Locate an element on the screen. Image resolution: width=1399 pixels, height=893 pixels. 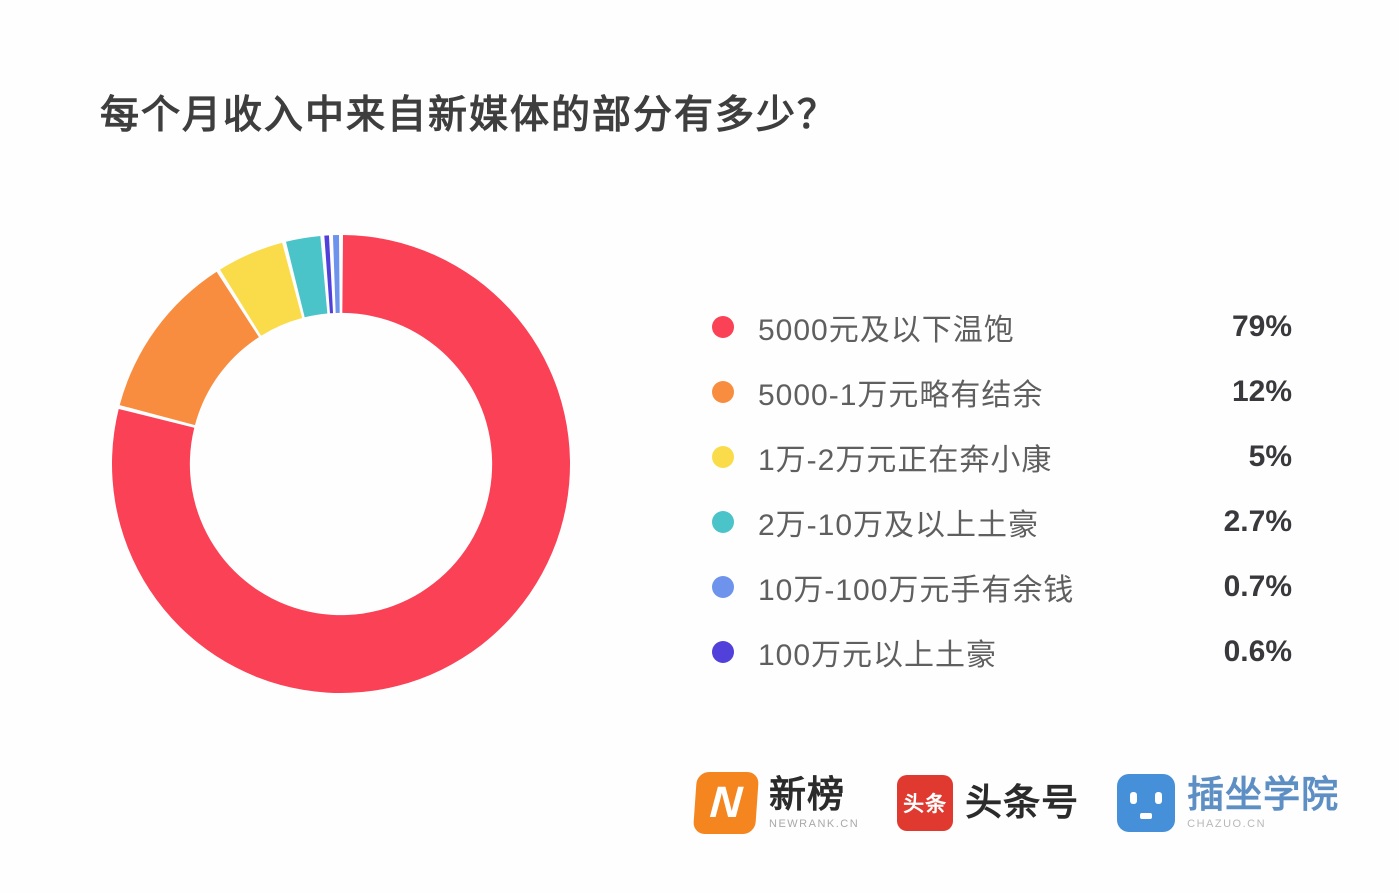
legend-item: 5000-1万元略有结余 12% is located at coordinates (1002, 391).